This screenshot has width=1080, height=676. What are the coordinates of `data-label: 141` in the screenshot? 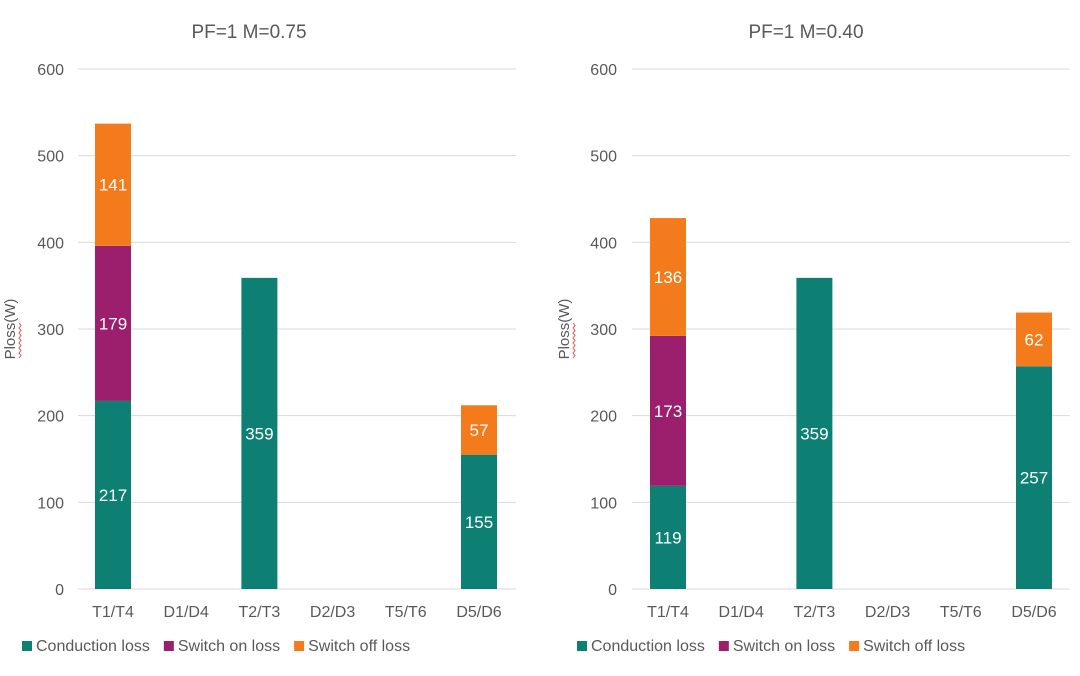 It's located at (113, 185).